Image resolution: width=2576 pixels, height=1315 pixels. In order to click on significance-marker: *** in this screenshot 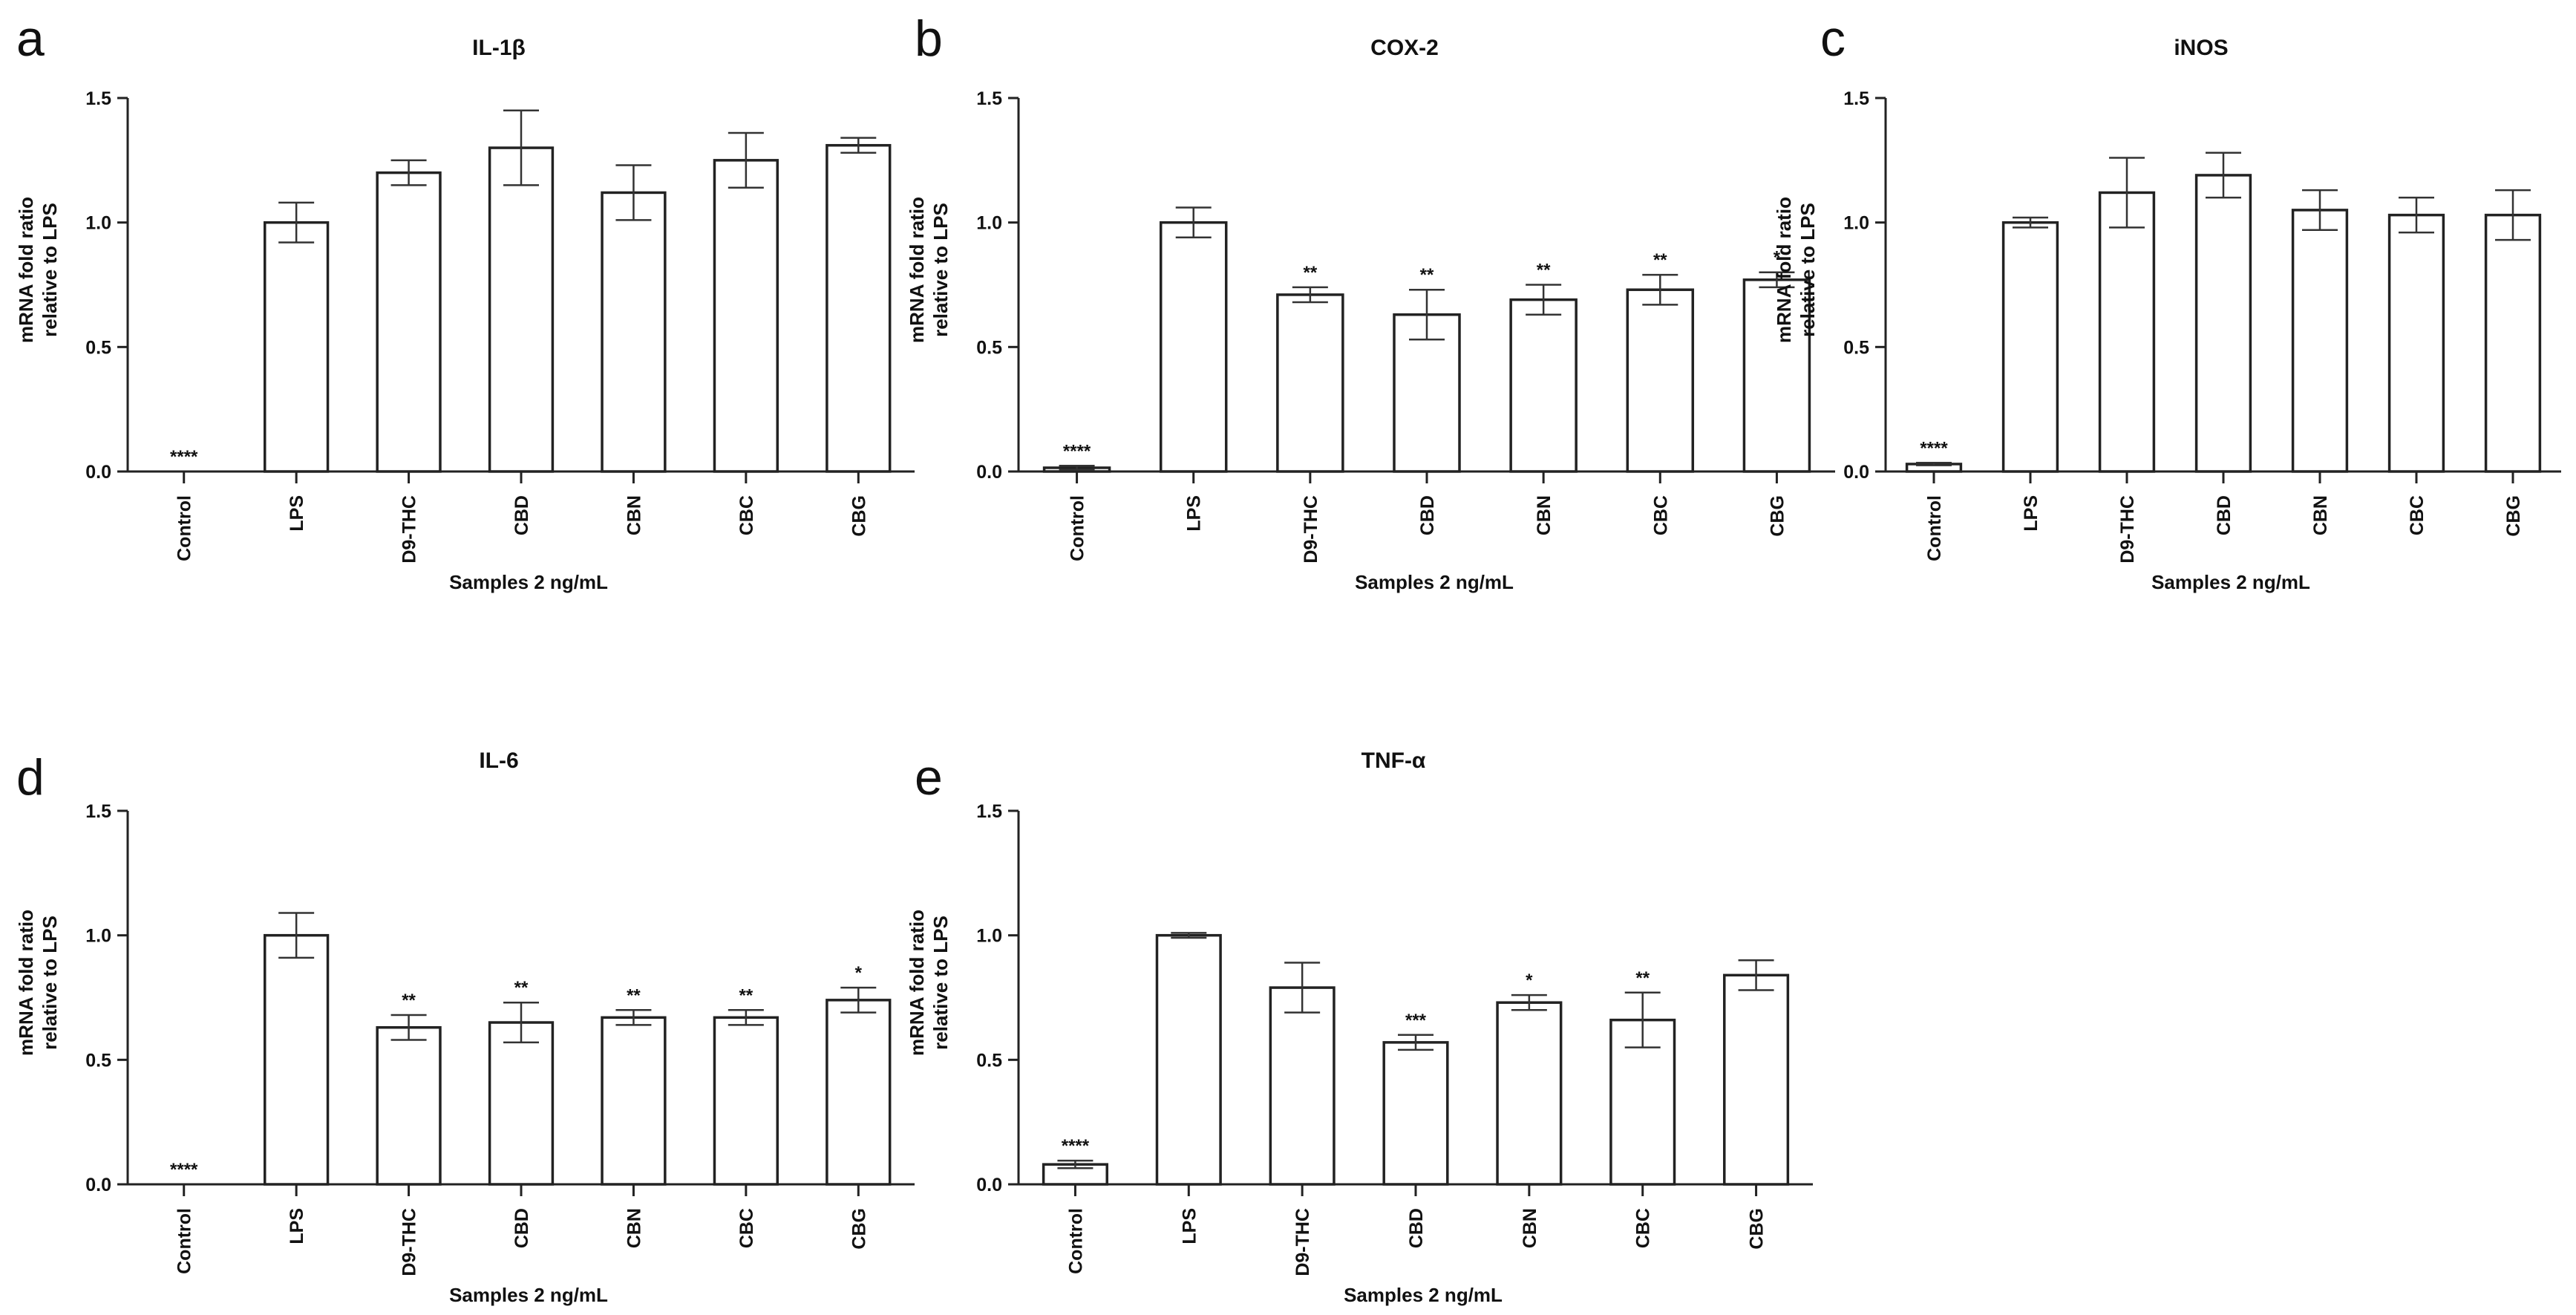, I will do `click(1416, 1021)`.